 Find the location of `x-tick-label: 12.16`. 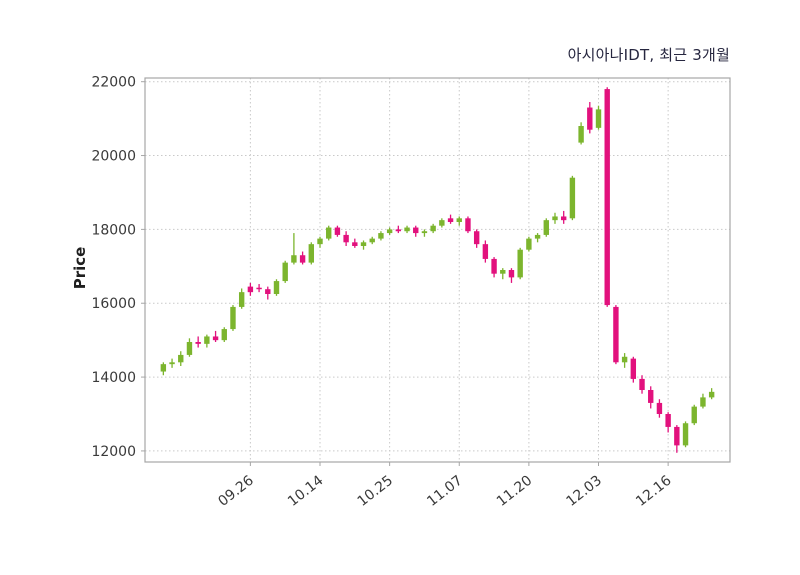

x-tick-label: 12.16 is located at coordinates (654, 490).